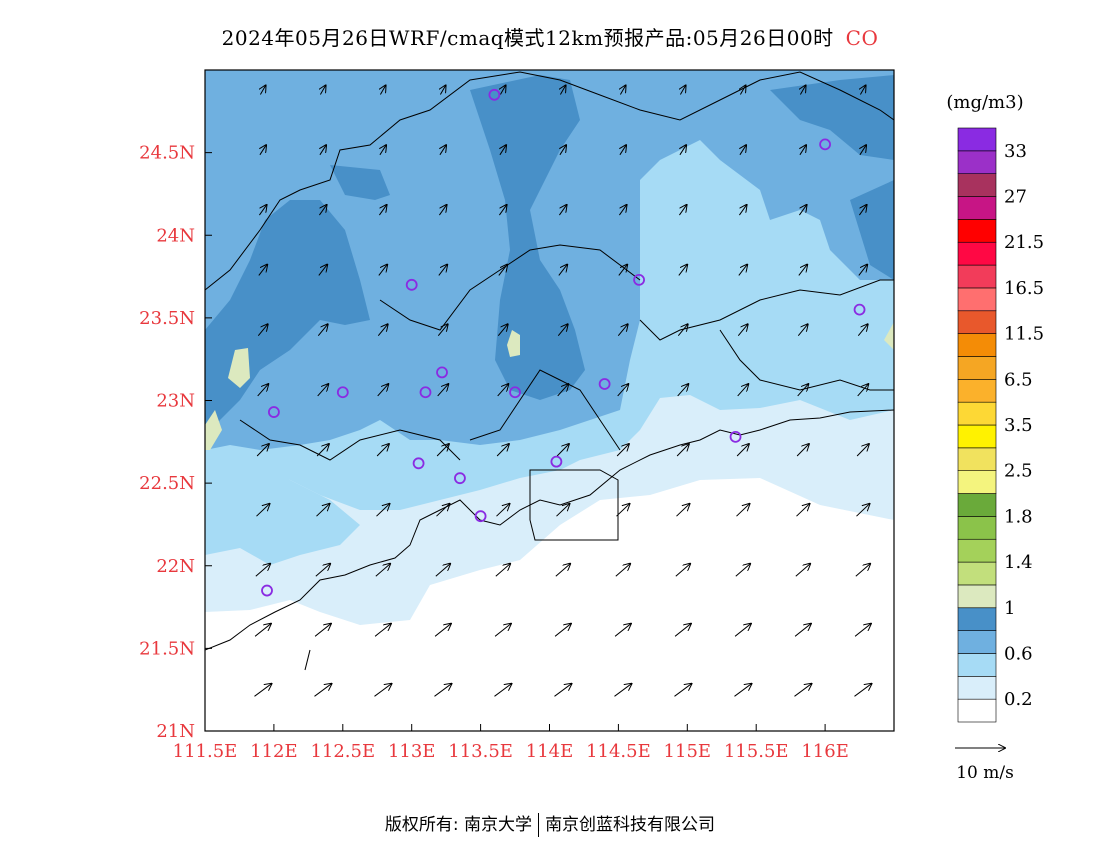 The image size is (1100, 850). What do you see at coordinates (1018, 471) in the screenshot?
I see `colorbar-label: 2.5` at bounding box center [1018, 471].